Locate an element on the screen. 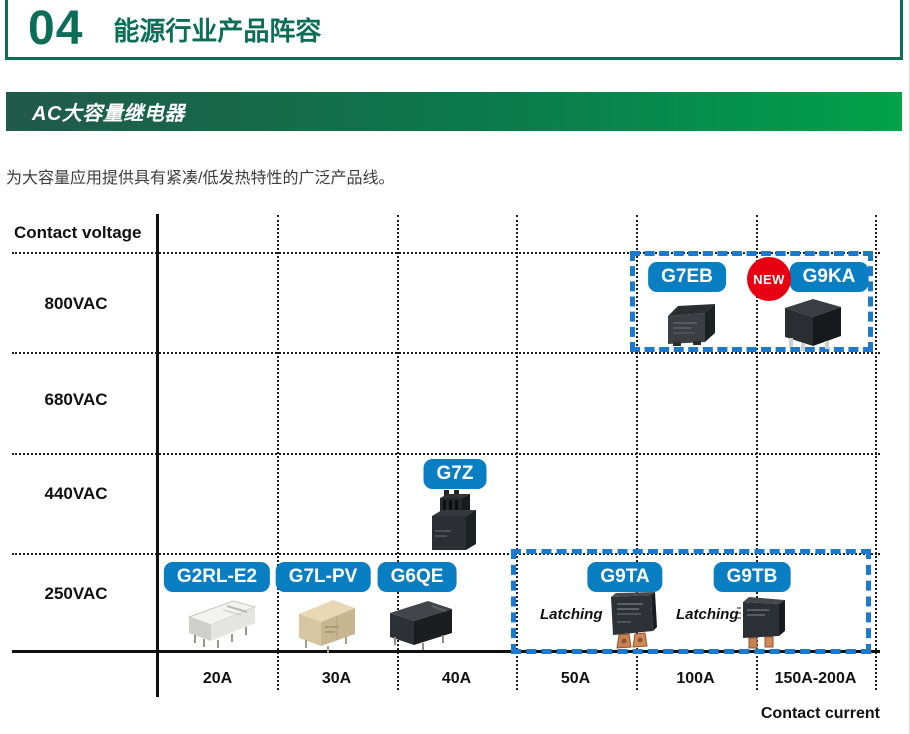 This screenshot has height=734, width=910. grid-vline-right is located at coordinates (876, 452).